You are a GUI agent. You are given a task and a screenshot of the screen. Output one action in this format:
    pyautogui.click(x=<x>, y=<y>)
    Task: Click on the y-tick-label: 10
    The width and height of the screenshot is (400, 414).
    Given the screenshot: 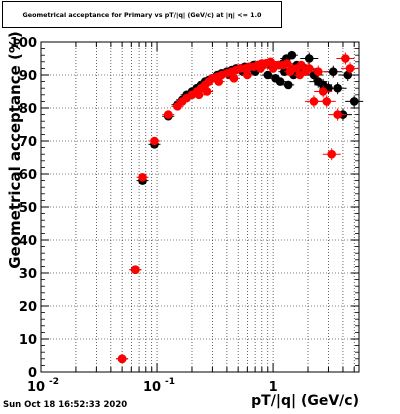 What is the action you would take?
    pyautogui.click(x=28, y=340)
    